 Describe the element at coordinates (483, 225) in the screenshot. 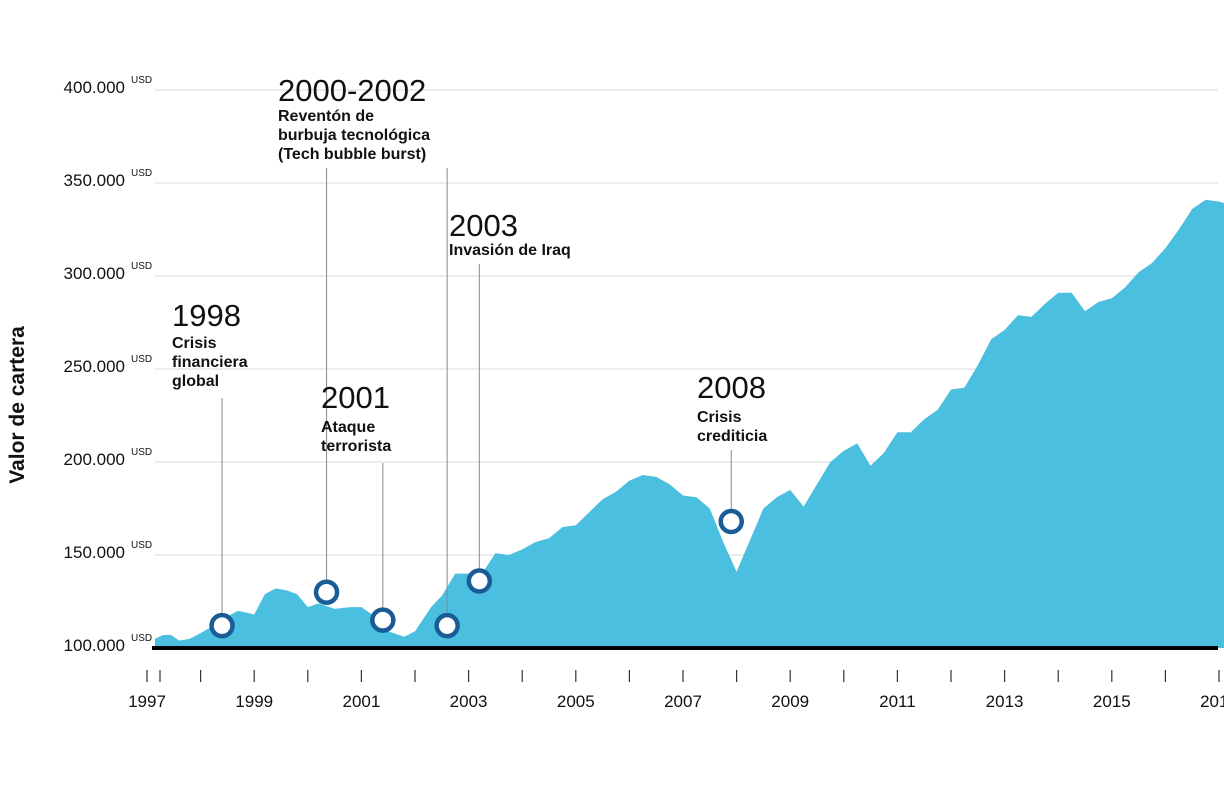

I see `annotation-year: 2003` at that location.